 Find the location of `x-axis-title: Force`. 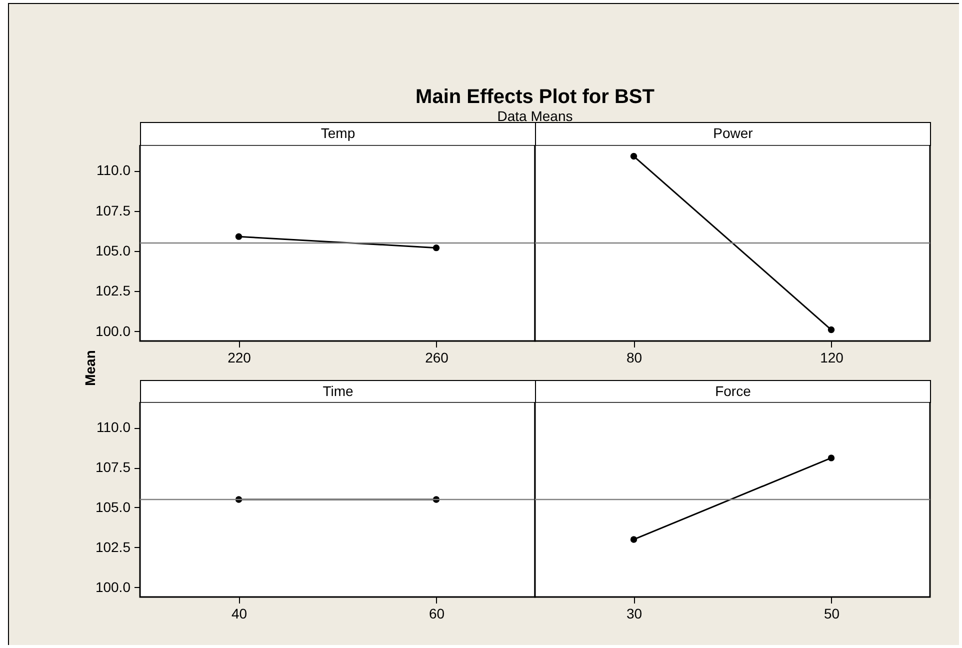

x-axis-title: Force is located at coordinates (733, 391).